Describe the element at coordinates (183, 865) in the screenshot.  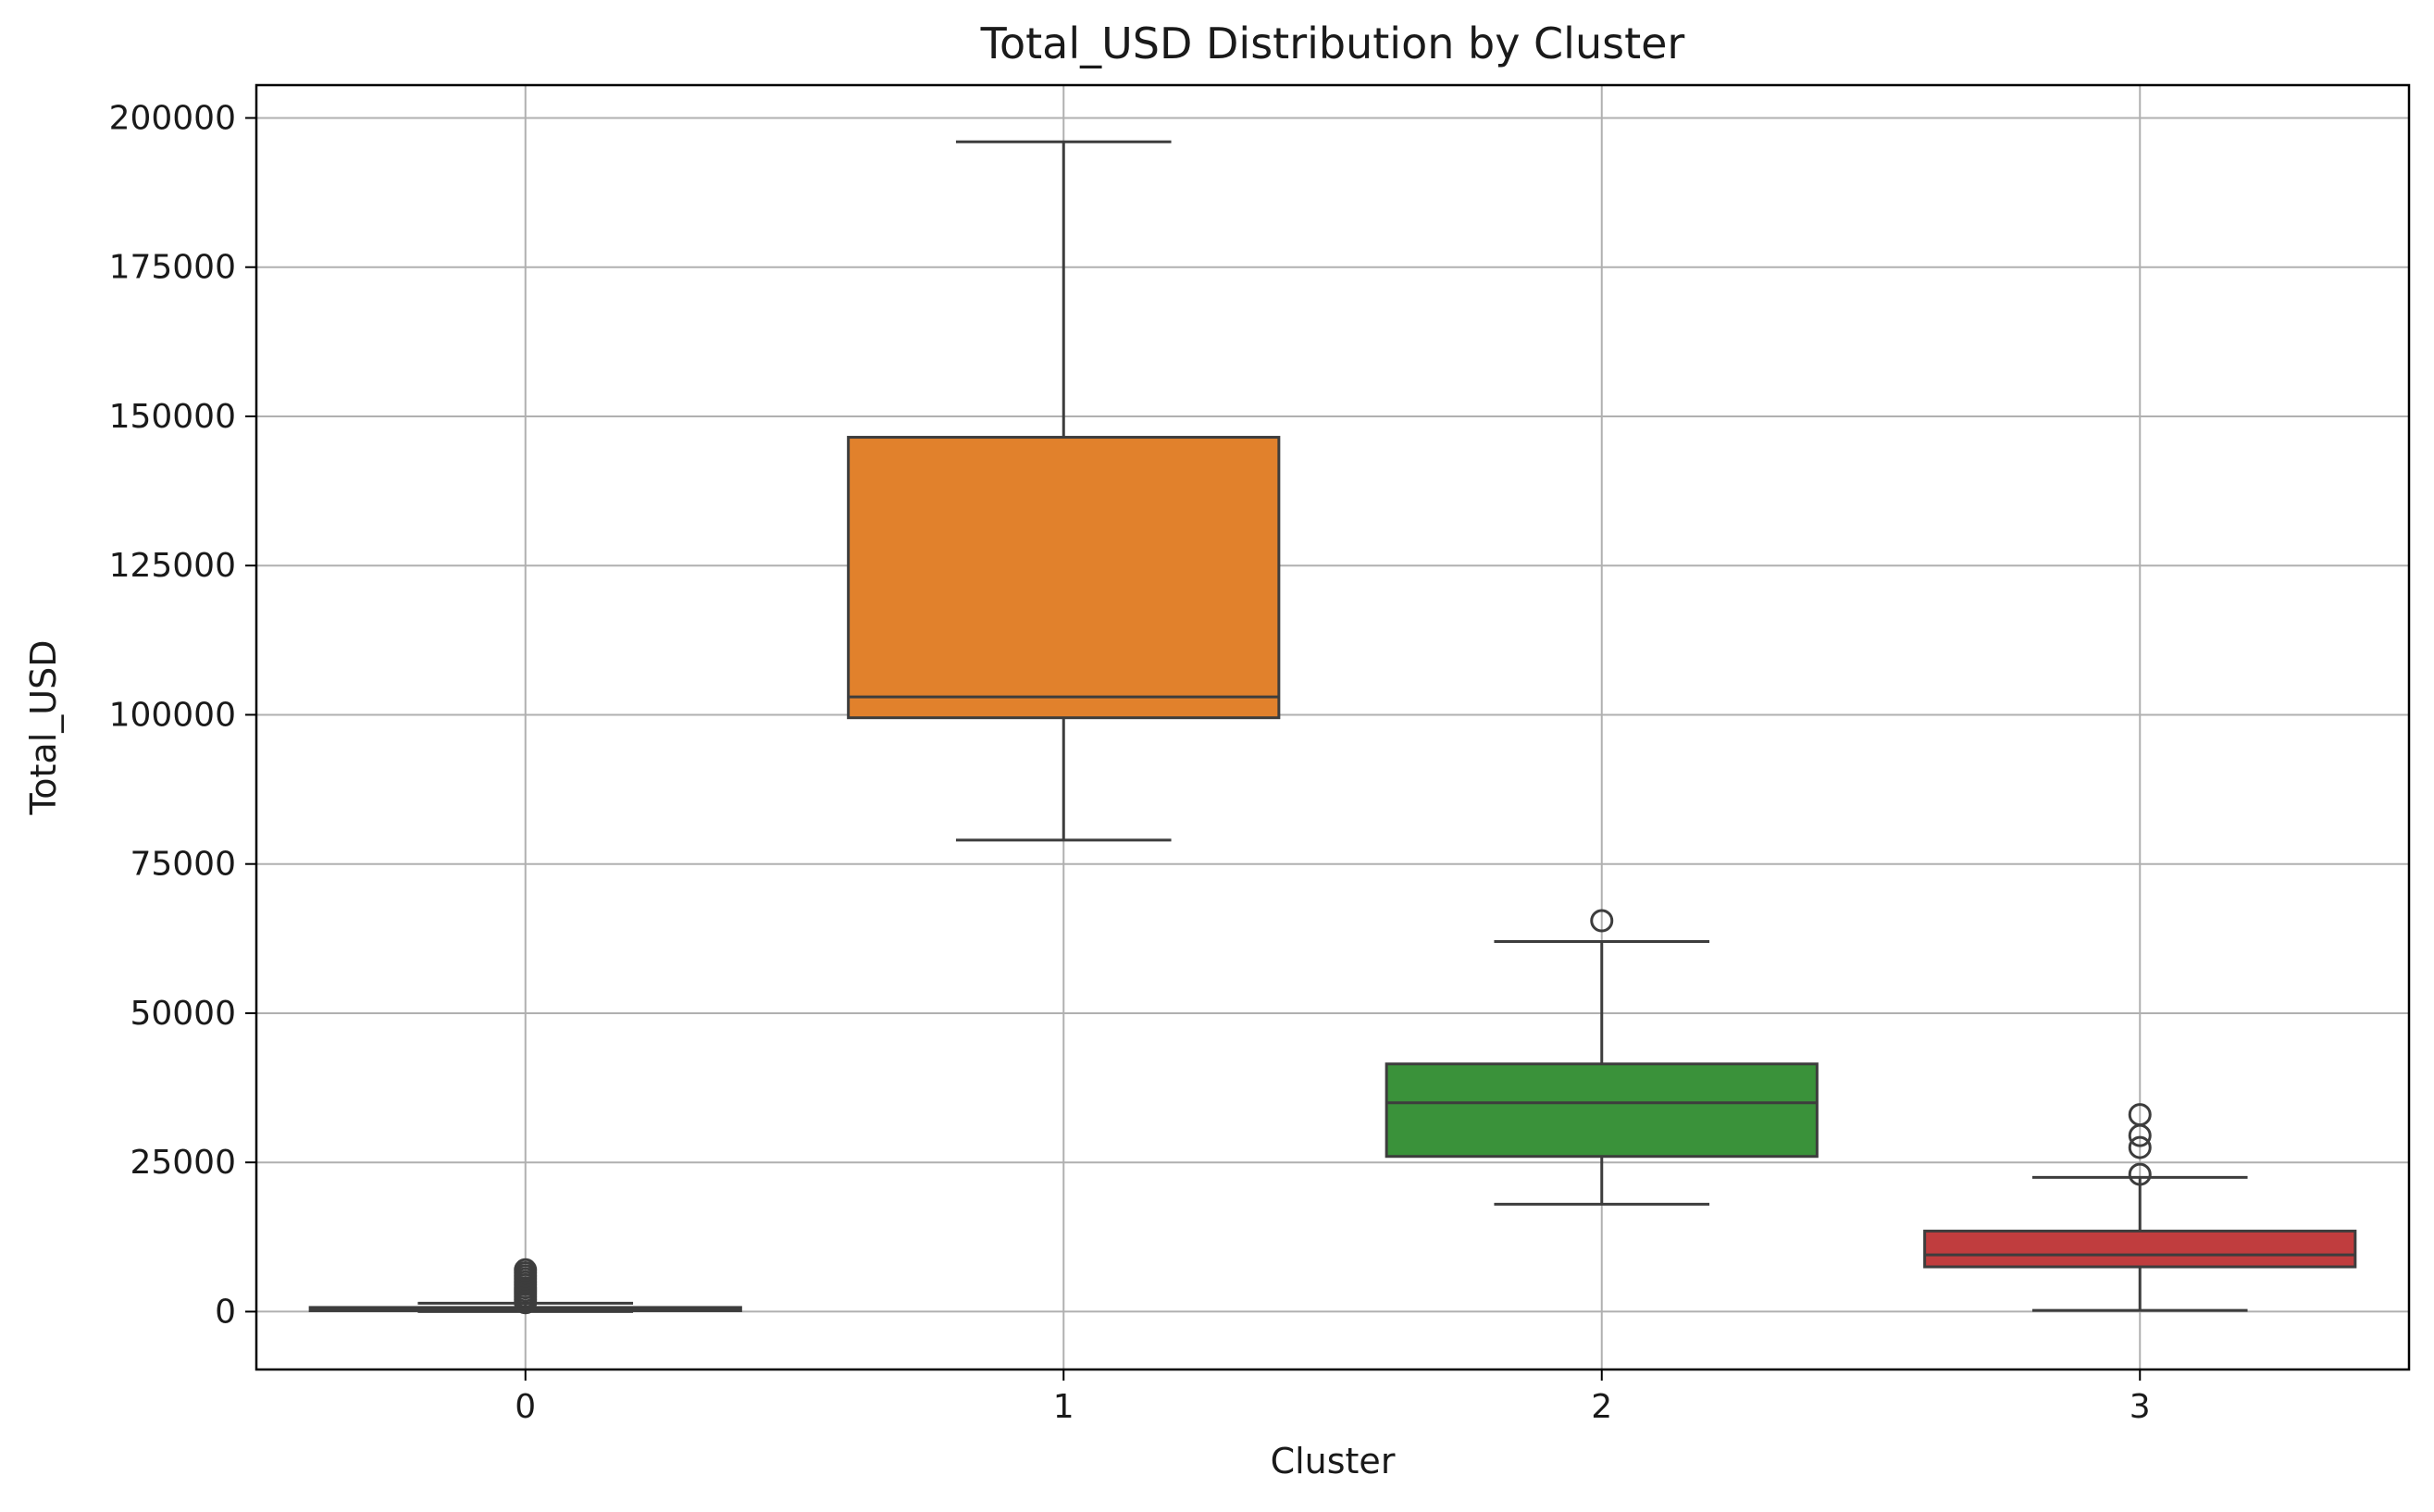
I see `y-tick-label: 75000` at that location.